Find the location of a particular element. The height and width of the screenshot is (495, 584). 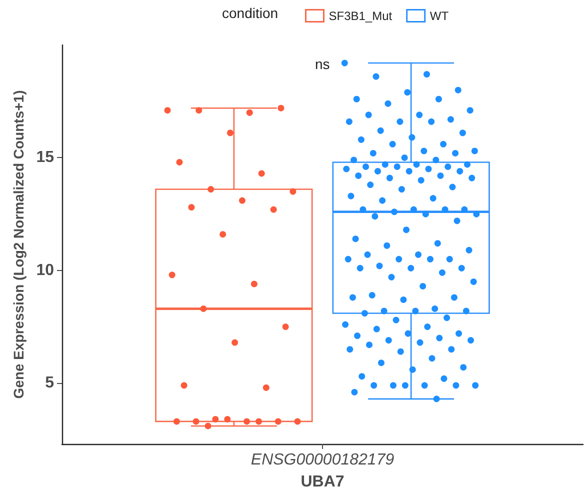

y-tick-label: 10 is located at coordinates (45, 270).